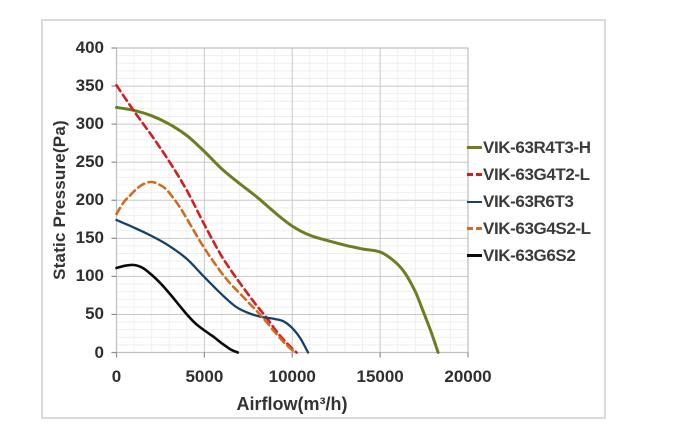 This screenshot has height=448, width=686. I want to click on curve-VIK-63R6T3, so click(212, 286).